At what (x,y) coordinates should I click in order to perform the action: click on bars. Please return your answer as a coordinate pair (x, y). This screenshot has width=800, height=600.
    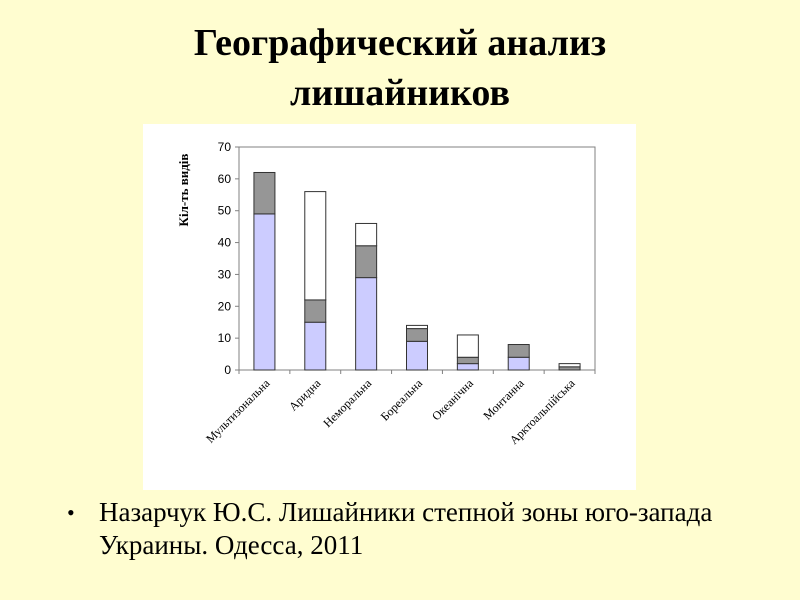
    Looking at the image, I should click on (417, 271).